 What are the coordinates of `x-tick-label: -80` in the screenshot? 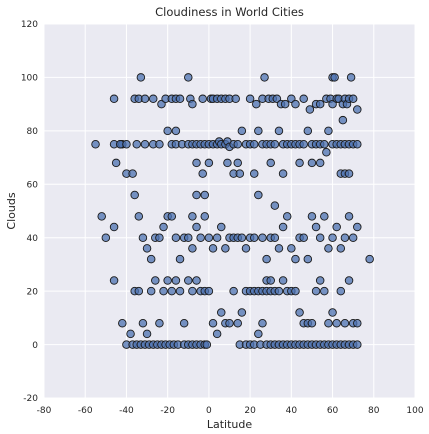 It's located at (44, 411).